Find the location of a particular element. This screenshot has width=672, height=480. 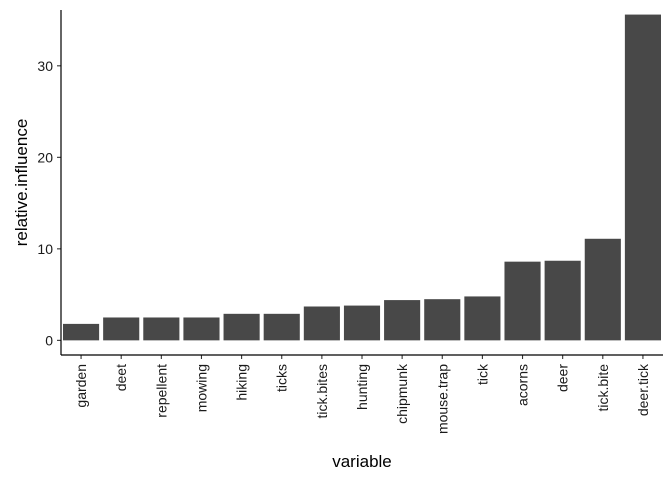

x-tick-label: deer.tick is located at coordinates (643, 389).